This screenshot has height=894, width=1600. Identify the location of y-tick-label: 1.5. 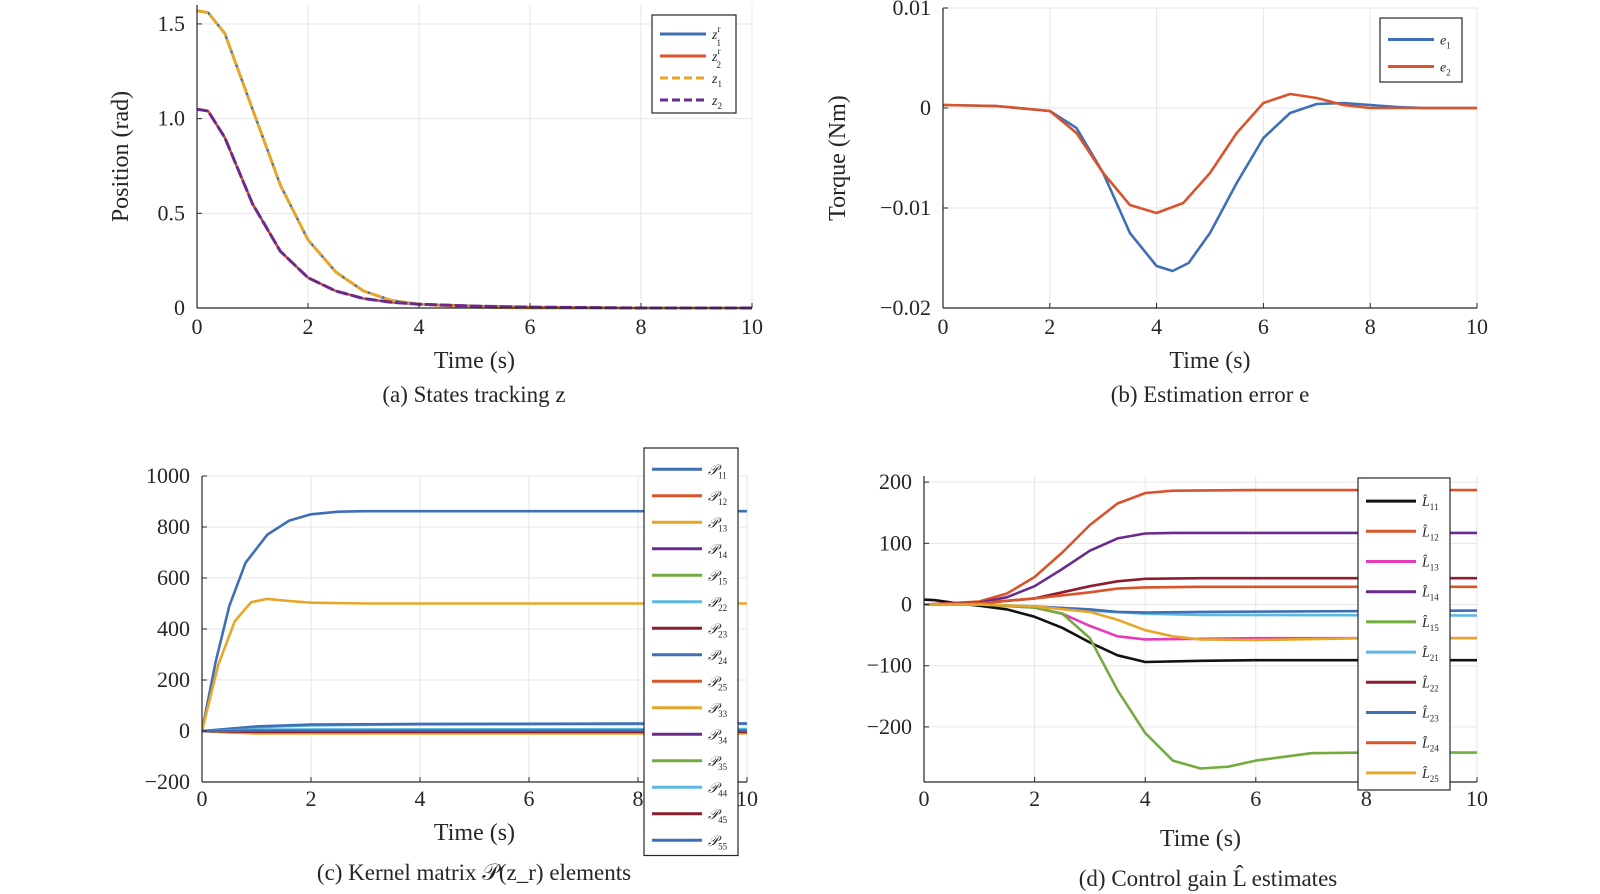
(172, 23).